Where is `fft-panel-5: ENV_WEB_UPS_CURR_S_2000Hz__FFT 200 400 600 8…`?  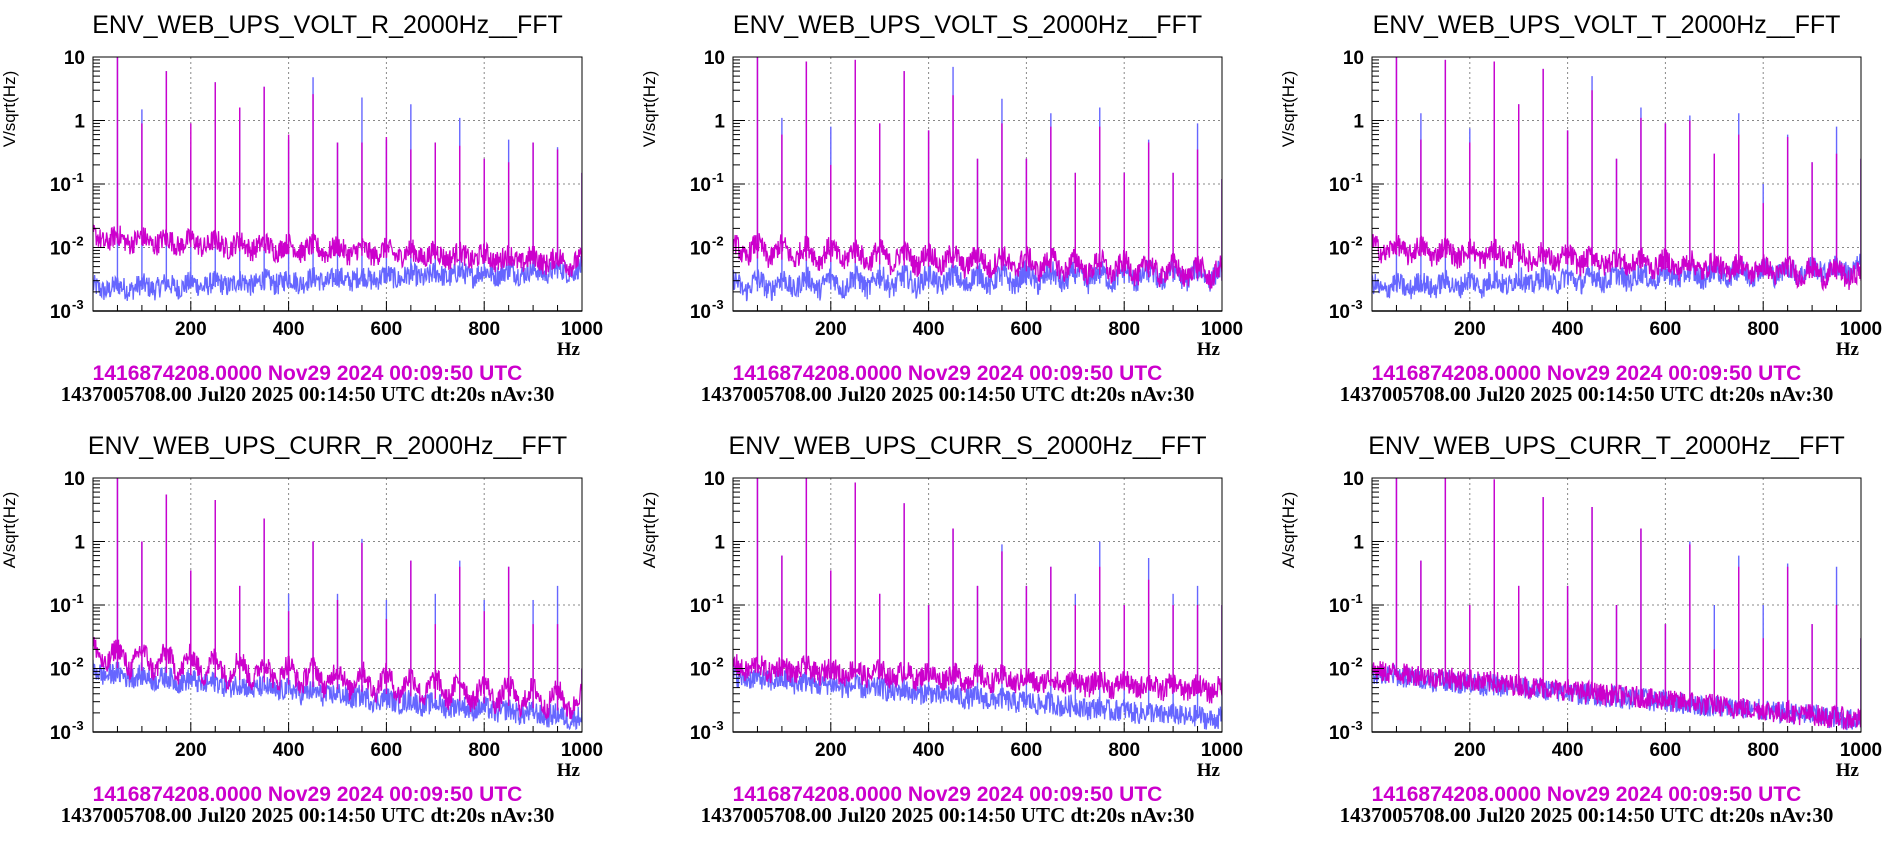 fft-panel-5: ENV_WEB_UPS_CURR_S_2000Hz__FFT 200 400 600 8… is located at coordinates (941, 629).